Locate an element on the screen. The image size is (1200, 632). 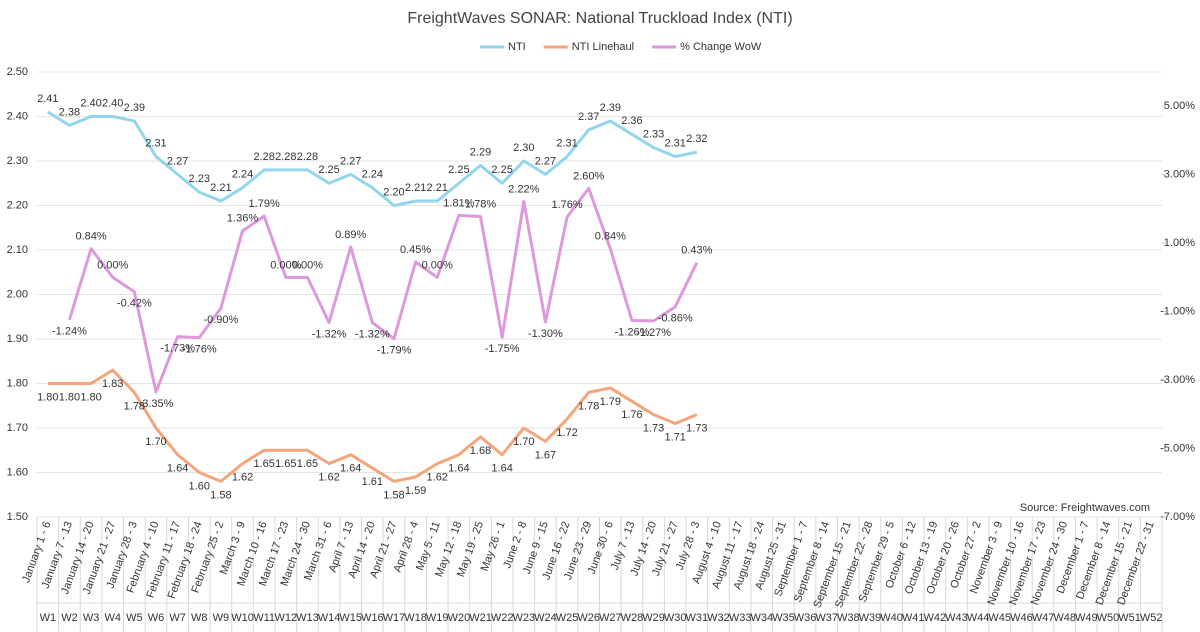
x-week-label: W15 is located at coordinates (350, 618).